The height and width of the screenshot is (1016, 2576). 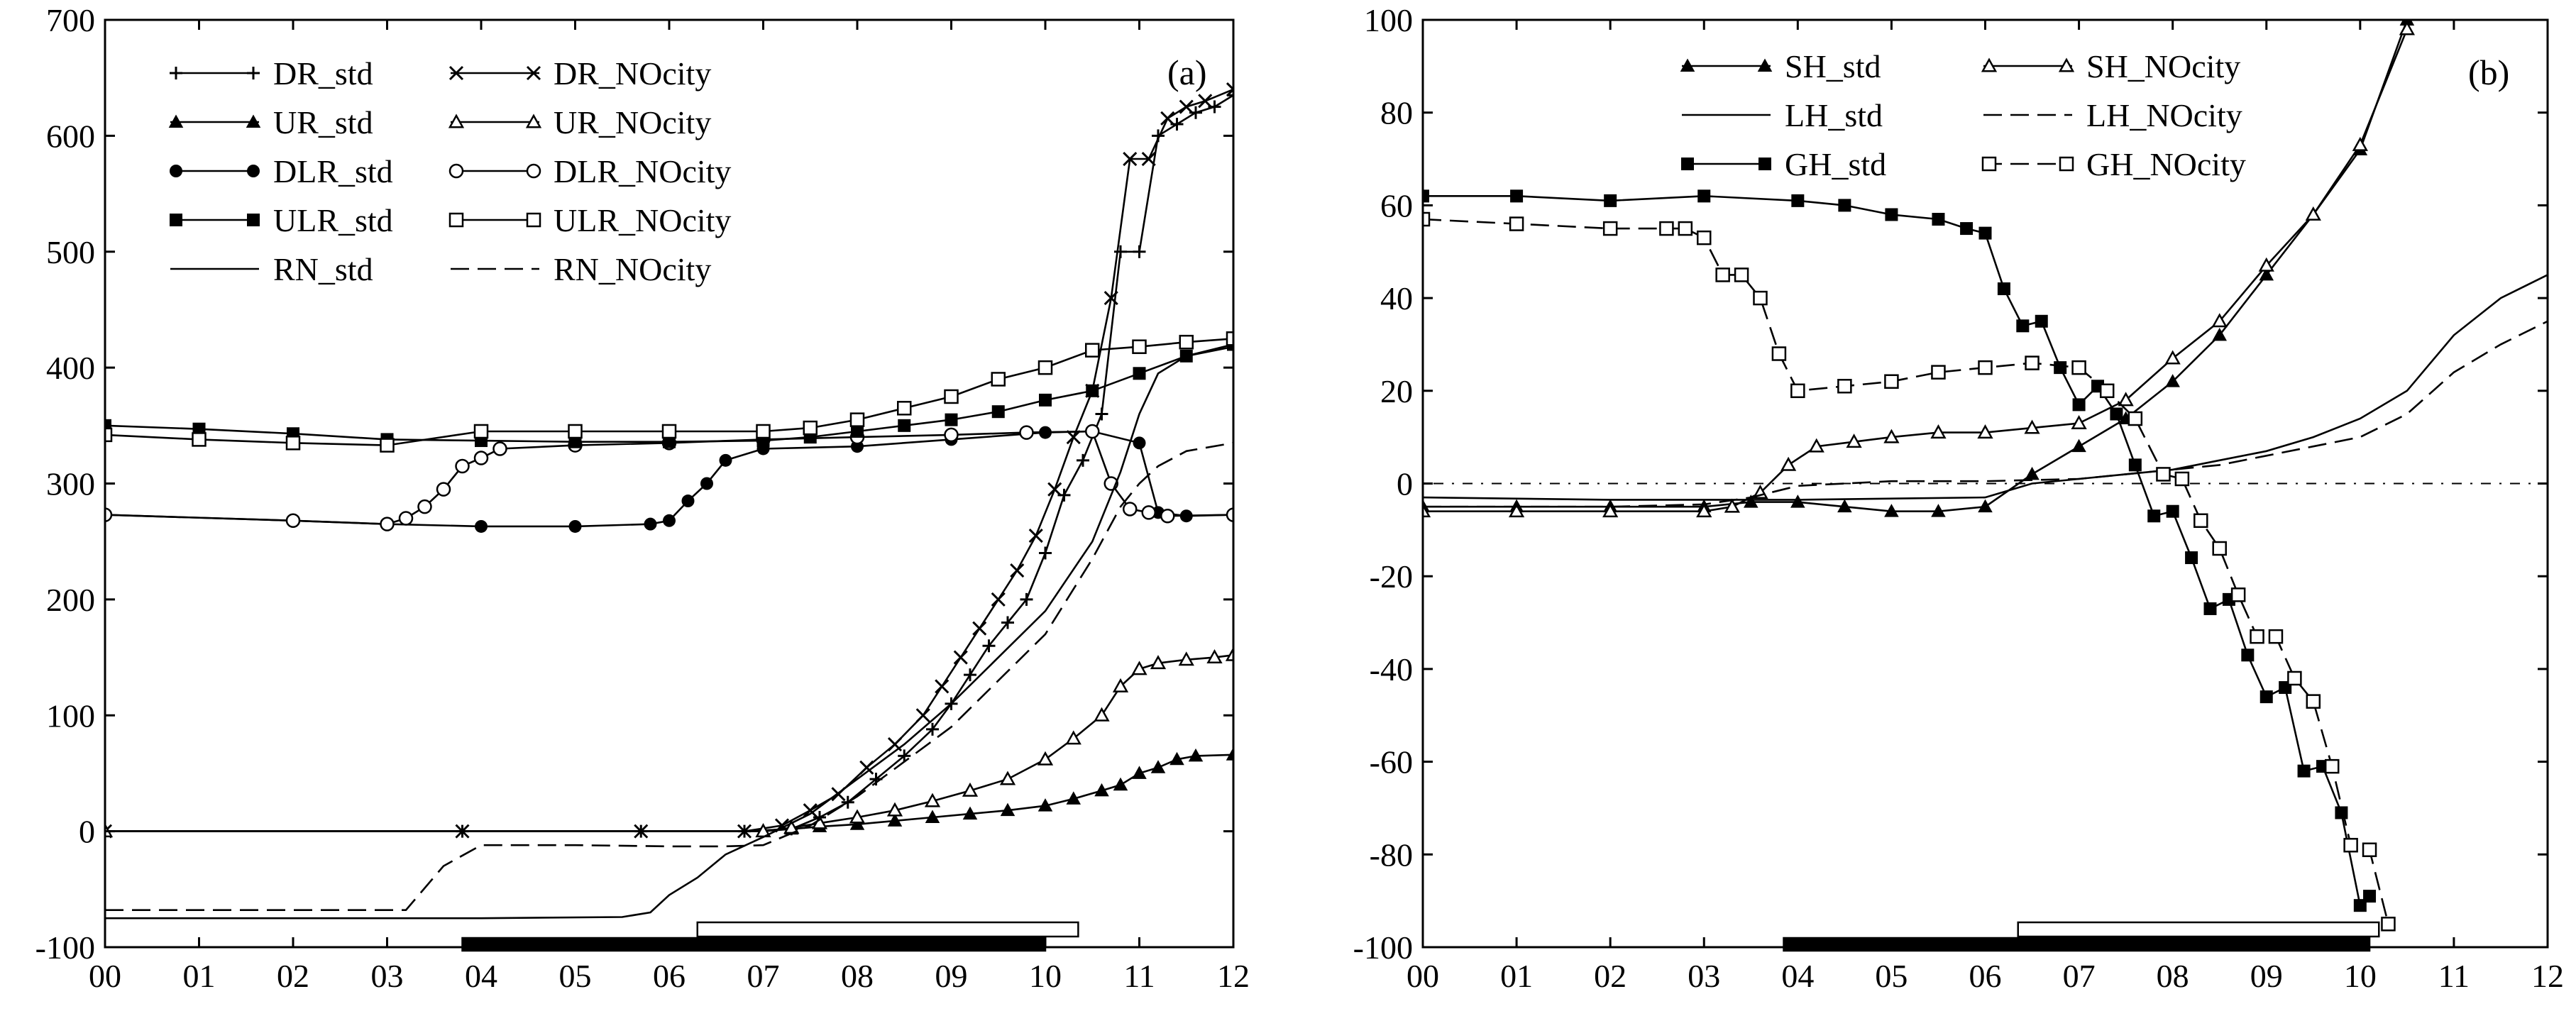 What do you see at coordinates (1233, 976) in the screenshot?
I see `x-tick-label: 12` at bounding box center [1233, 976].